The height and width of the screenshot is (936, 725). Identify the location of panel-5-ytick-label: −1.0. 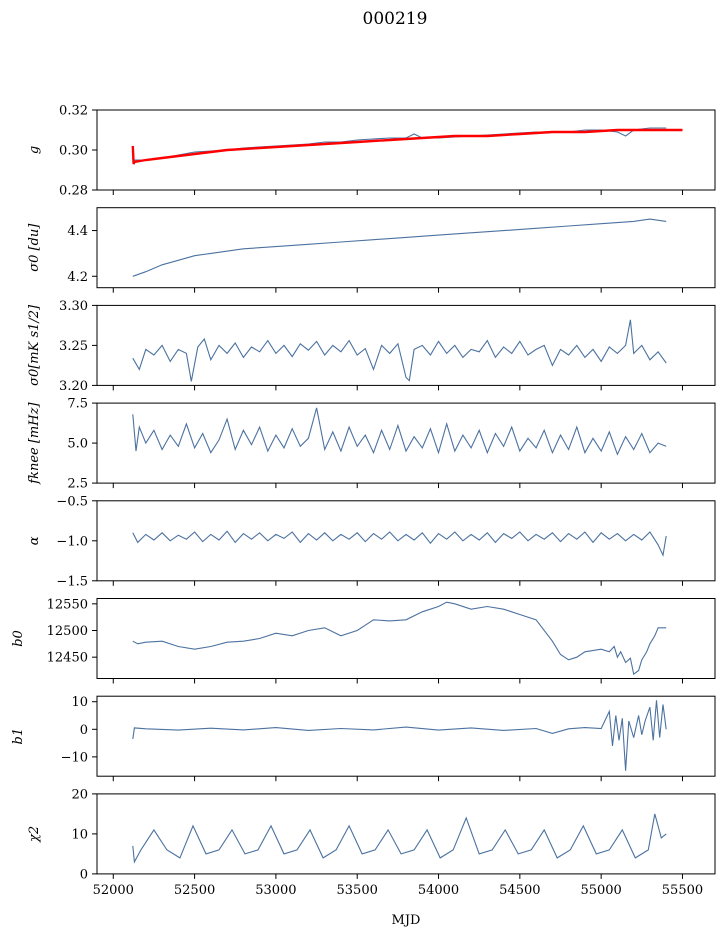
(72, 541).